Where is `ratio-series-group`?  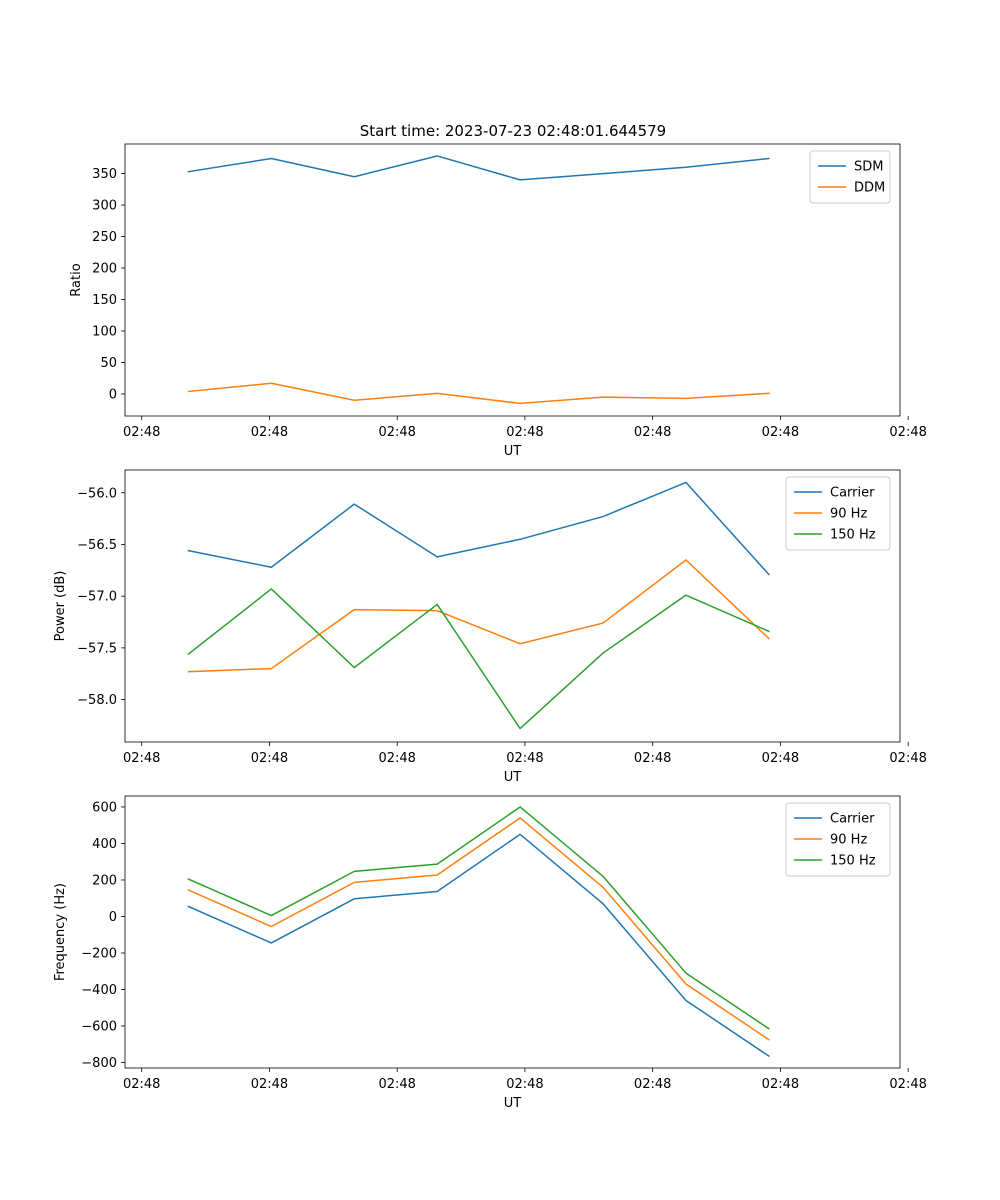
ratio-series-group is located at coordinates (478, 280).